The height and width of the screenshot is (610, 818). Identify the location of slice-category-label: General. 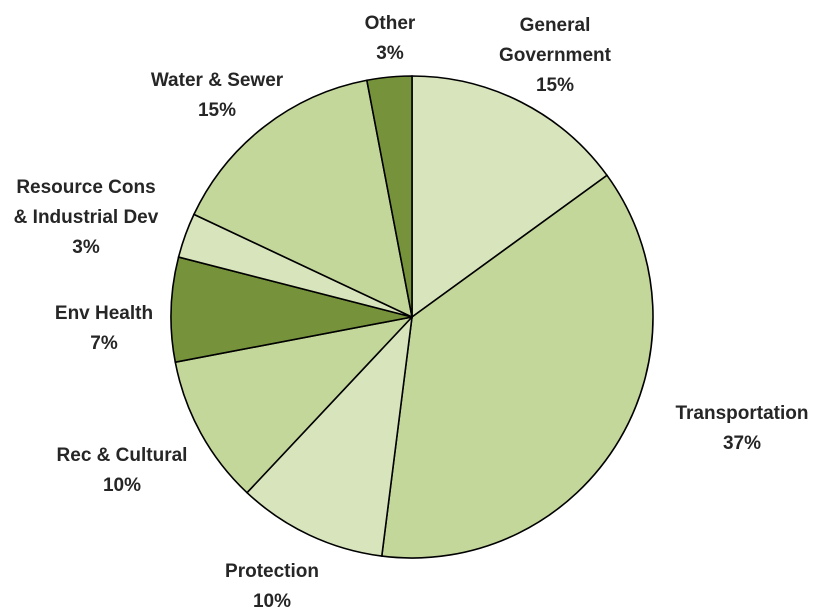
(555, 25).